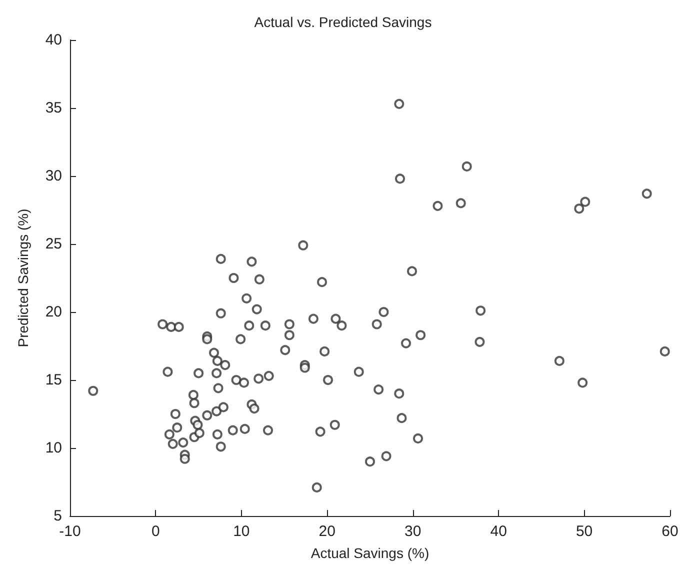 The height and width of the screenshot is (569, 686). Describe the element at coordinates (241, 531) in the screenshot. I see `x-tick-label: 10` at that location.